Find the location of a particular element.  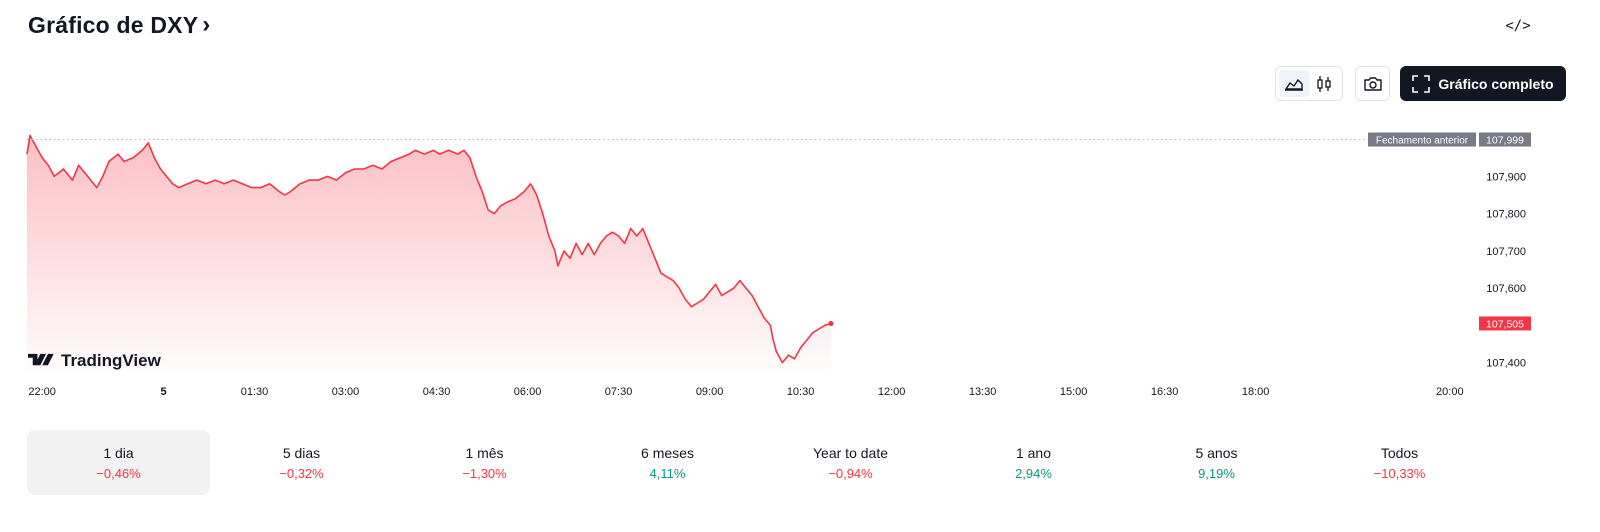

full-chart-label: Gráfico completo is located at coordinates (1496, 83).